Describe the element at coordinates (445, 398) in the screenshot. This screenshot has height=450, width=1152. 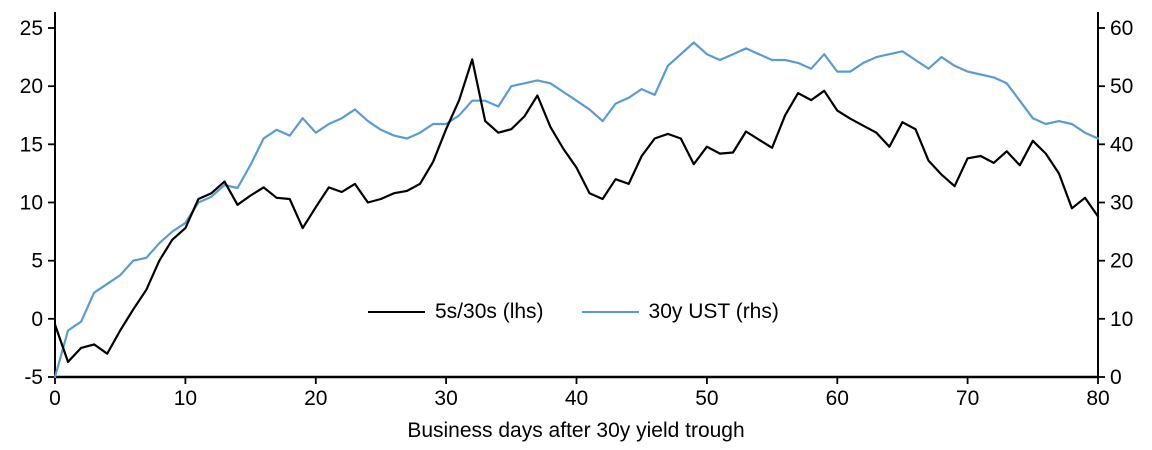
I see `x-tick-label: 30` at that location.